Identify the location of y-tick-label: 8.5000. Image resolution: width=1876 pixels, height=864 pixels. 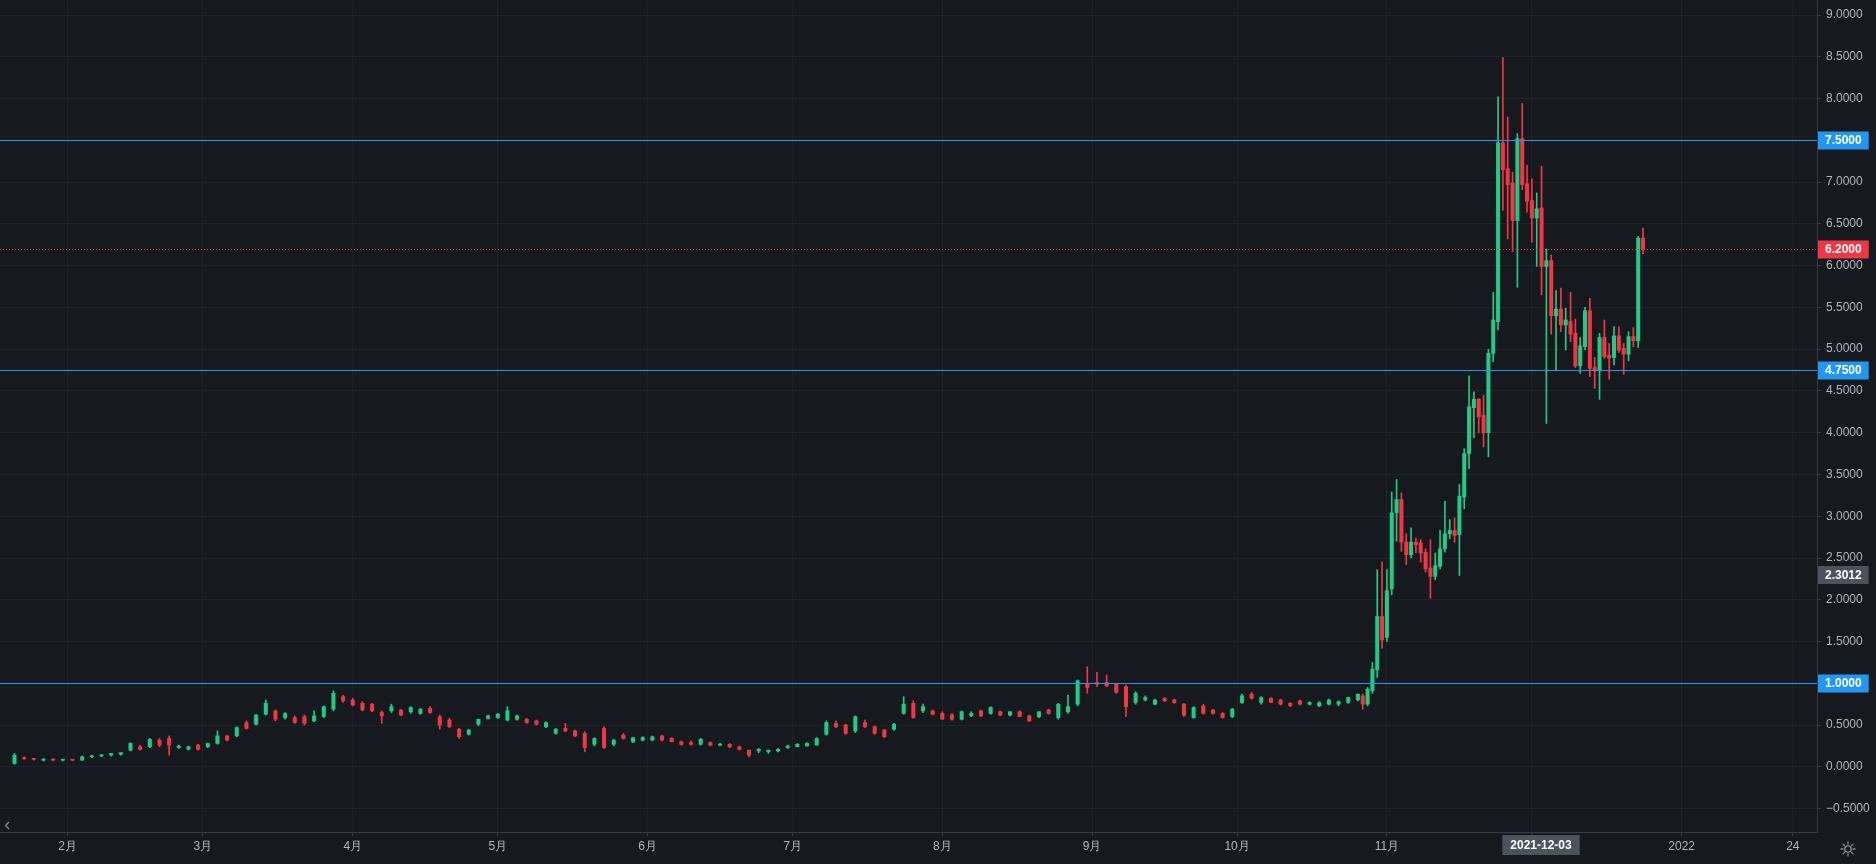
(1845, 56).